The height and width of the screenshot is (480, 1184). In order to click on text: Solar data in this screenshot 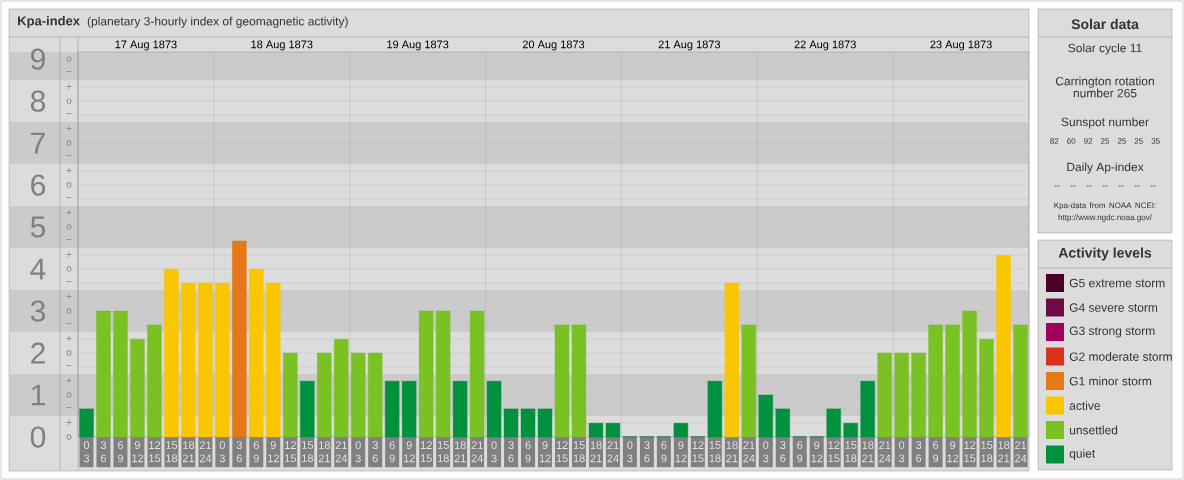, I will do `click(1105, 24)`.